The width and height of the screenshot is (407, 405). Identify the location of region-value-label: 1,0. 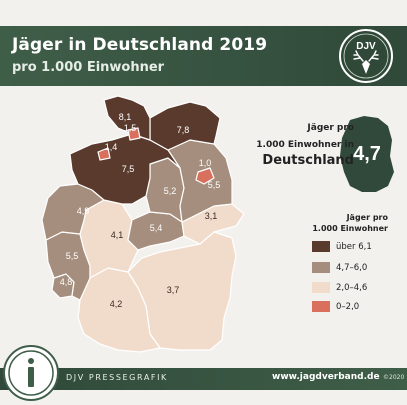
(205, 163).